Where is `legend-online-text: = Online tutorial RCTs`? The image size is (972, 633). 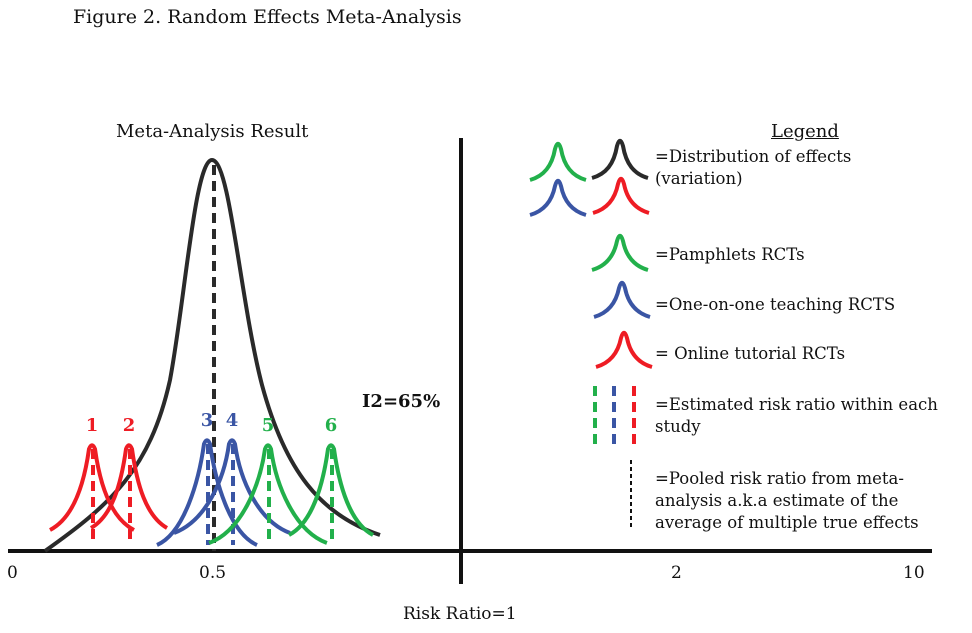
legend-online-text: = Online tutorial RCTs is located at coordinates (750, 354).